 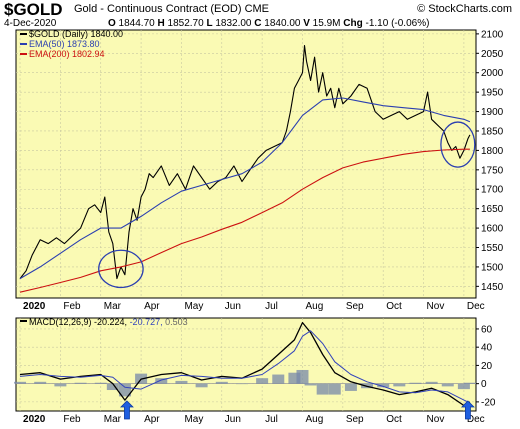 I want to click on y-tick-label: 20, so click(x=487, y=366).